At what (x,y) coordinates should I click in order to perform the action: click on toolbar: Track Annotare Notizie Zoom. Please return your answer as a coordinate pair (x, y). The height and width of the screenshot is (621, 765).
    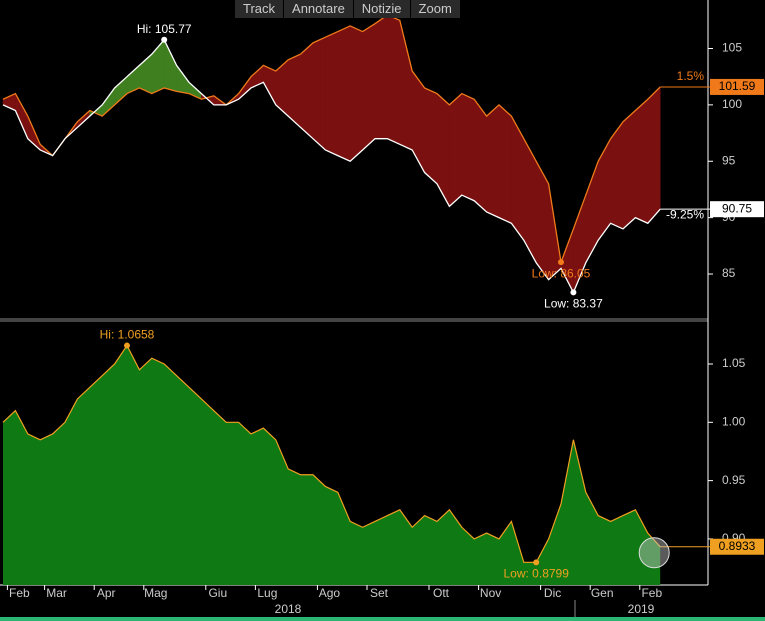
    Looking at the image, I should click on (348, 9).